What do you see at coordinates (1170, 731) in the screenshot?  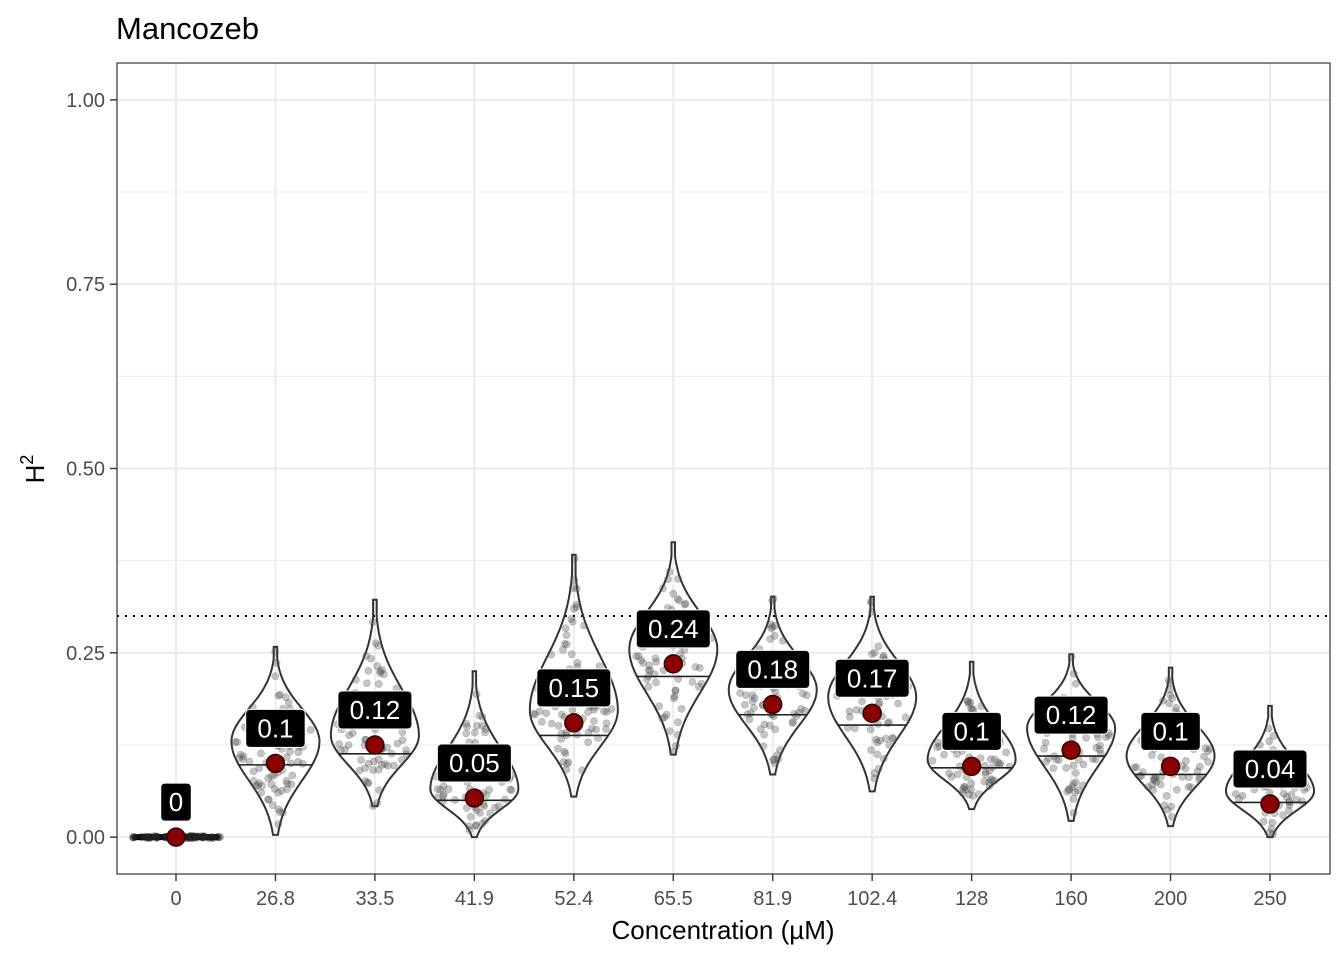 I see `mean-label: 0.1` at bounding box center [1170, 731].